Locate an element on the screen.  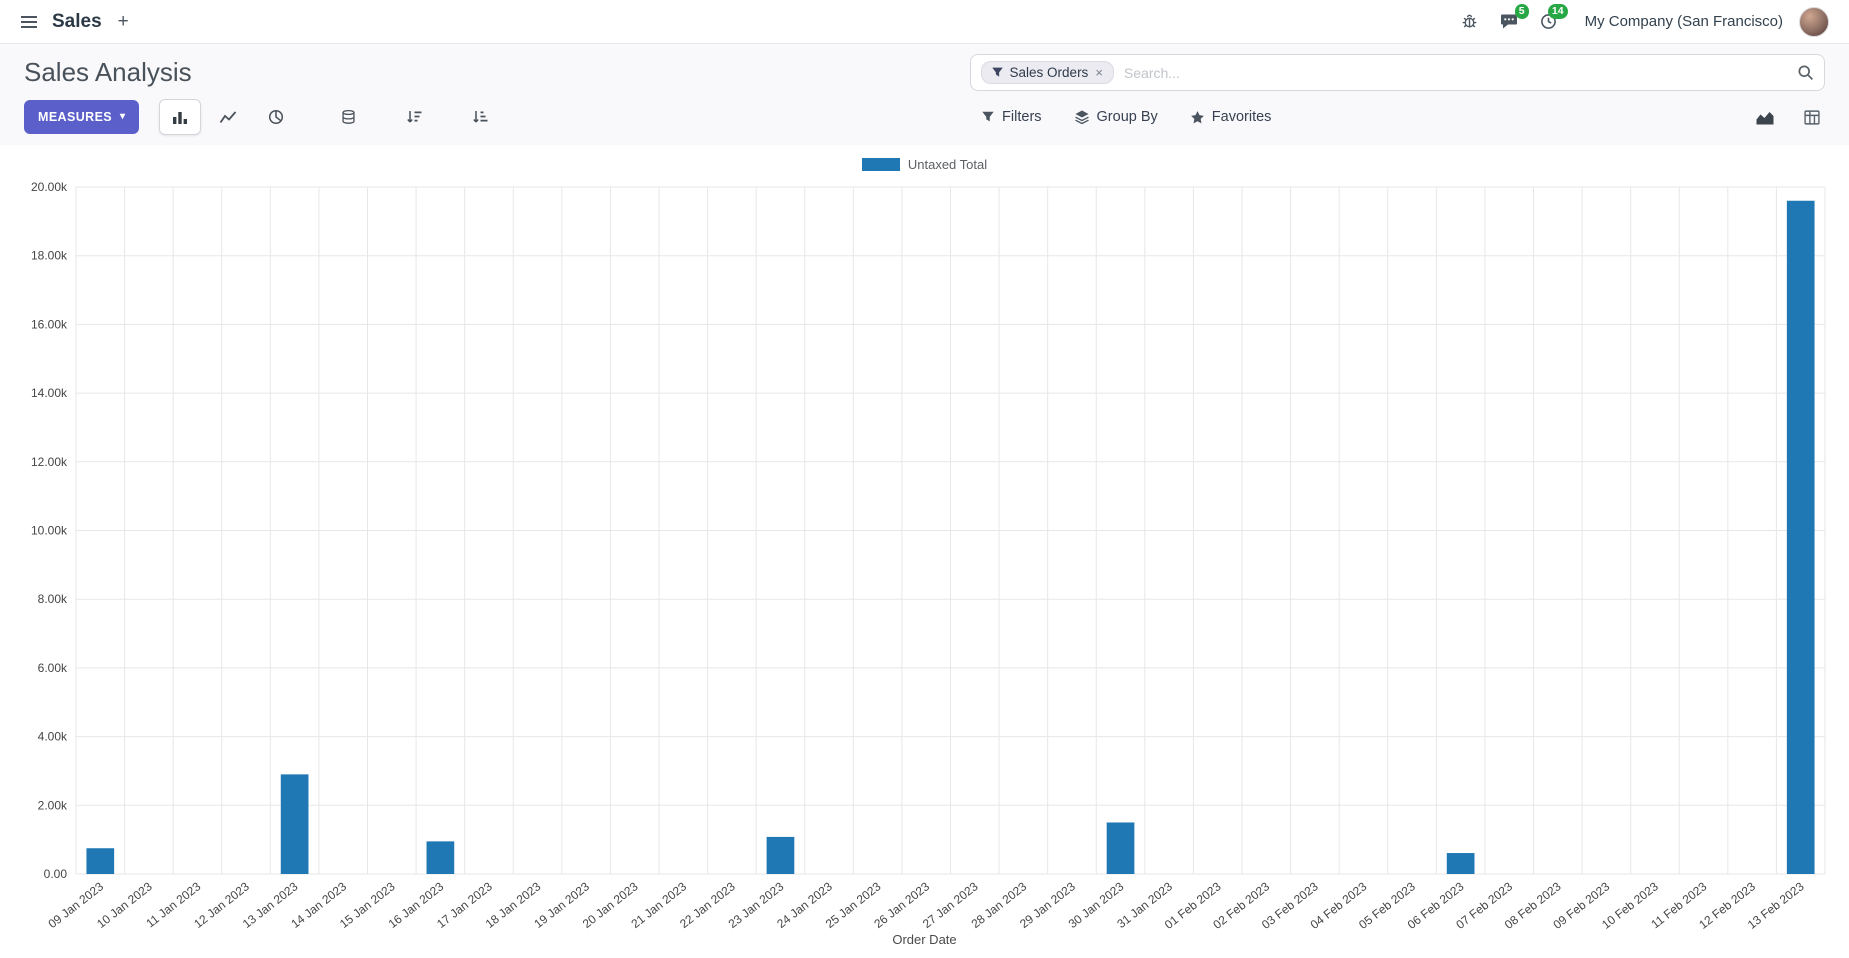
bug-icon is located at coordinates (1469, 21).